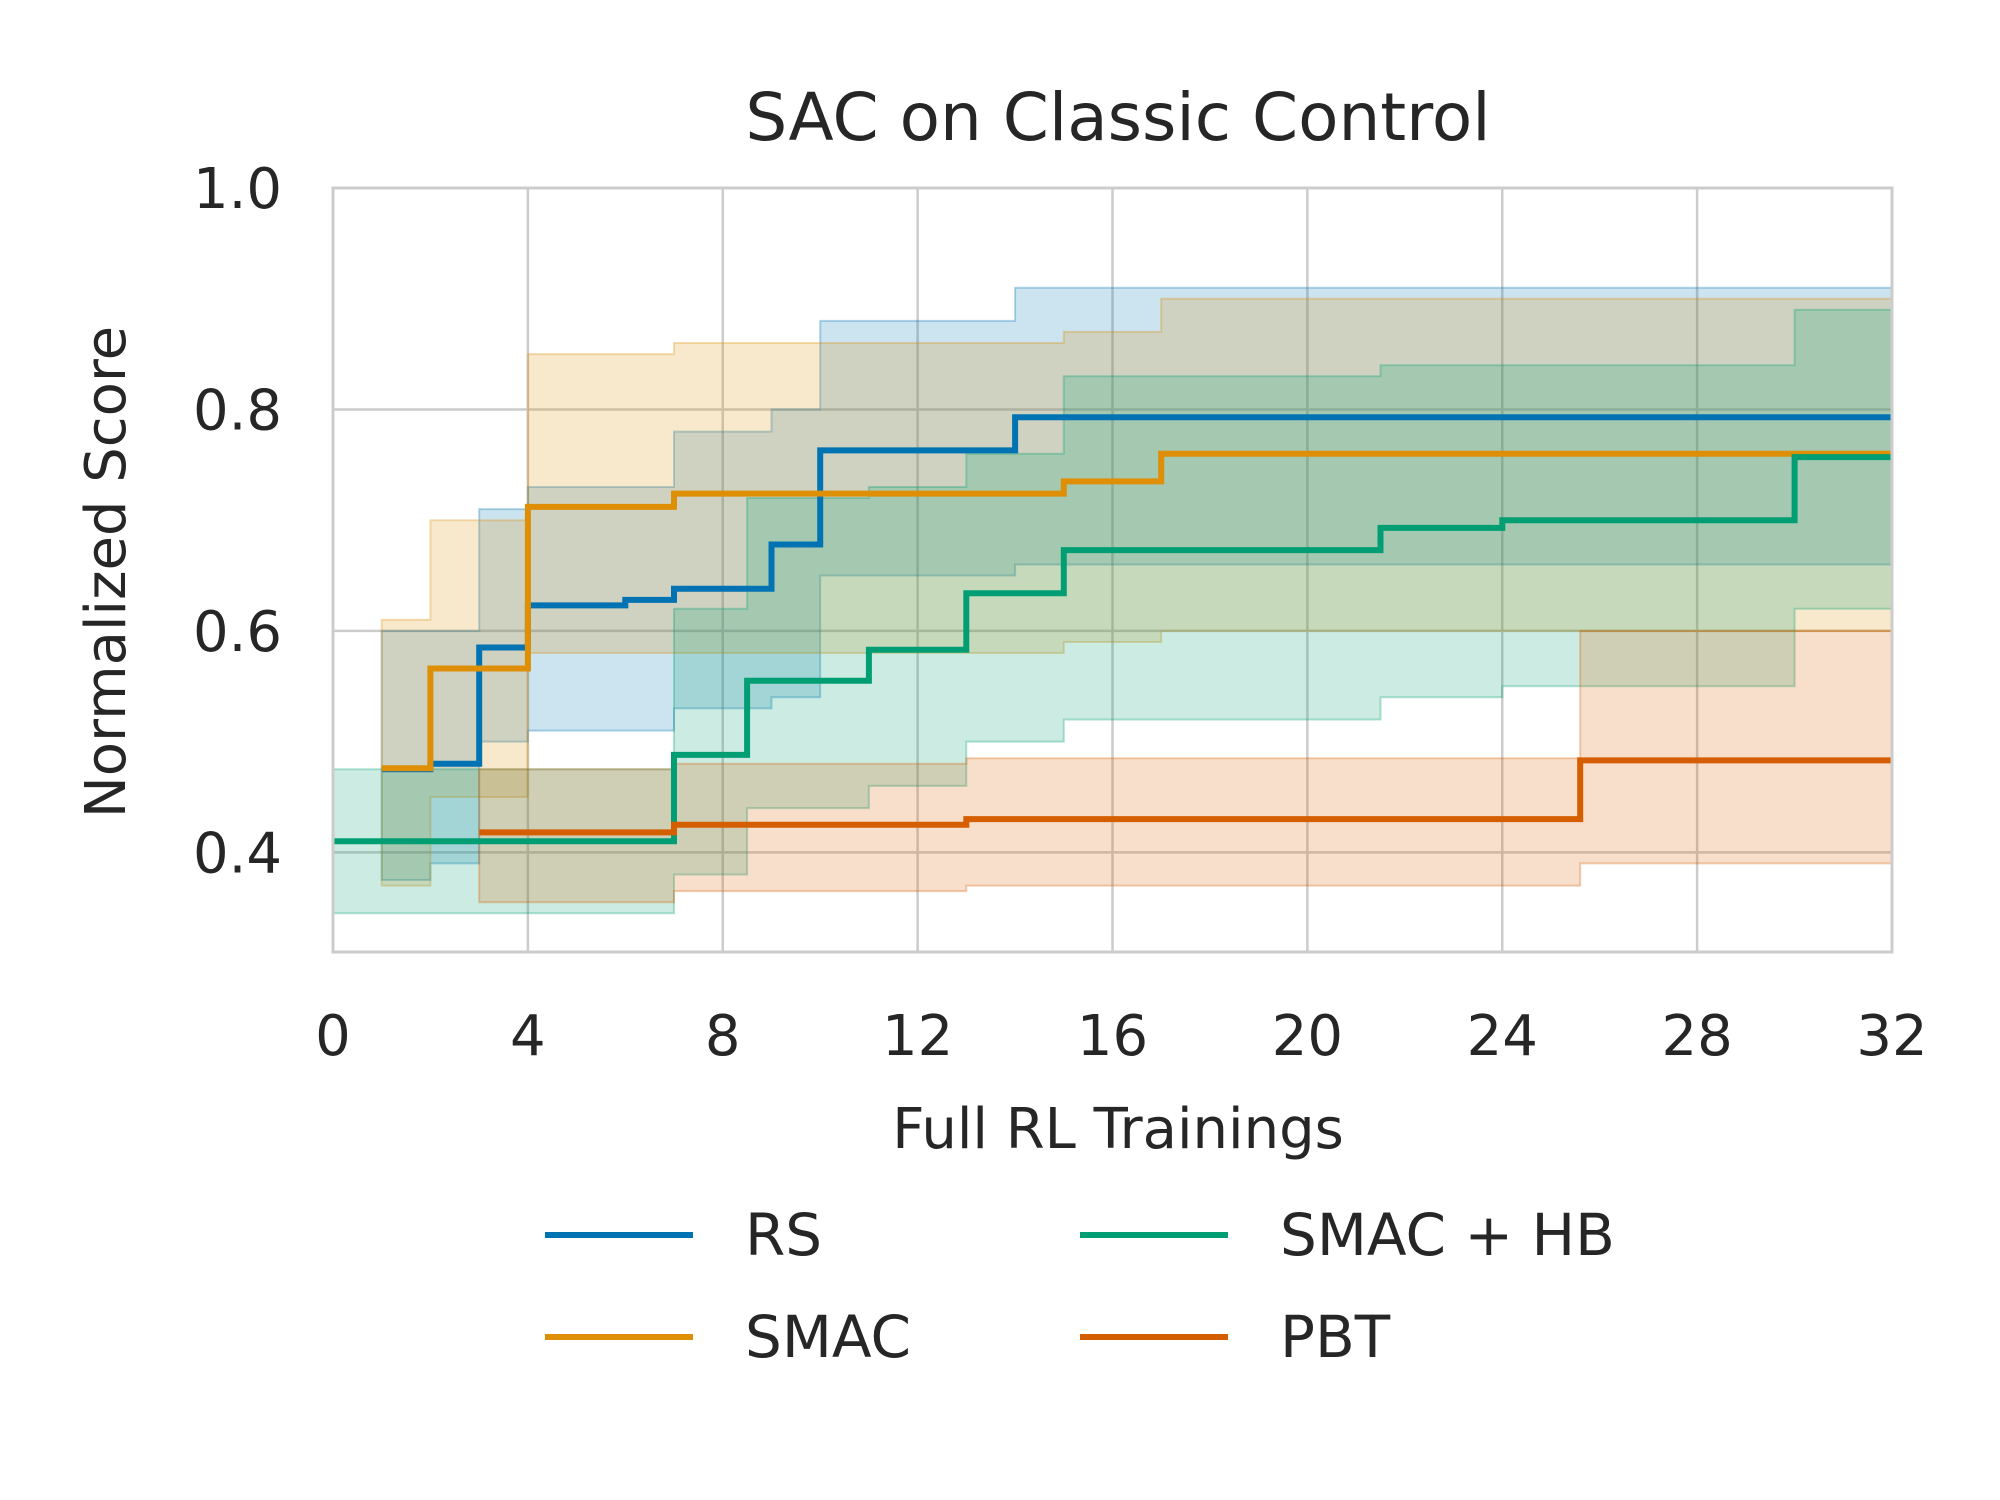 The image size is (2000, 1500). What do you see at coordinates (1502, 1036) in the screenshot?
I see `x-tick-label: 24` at bounding box center [1502, 1036].